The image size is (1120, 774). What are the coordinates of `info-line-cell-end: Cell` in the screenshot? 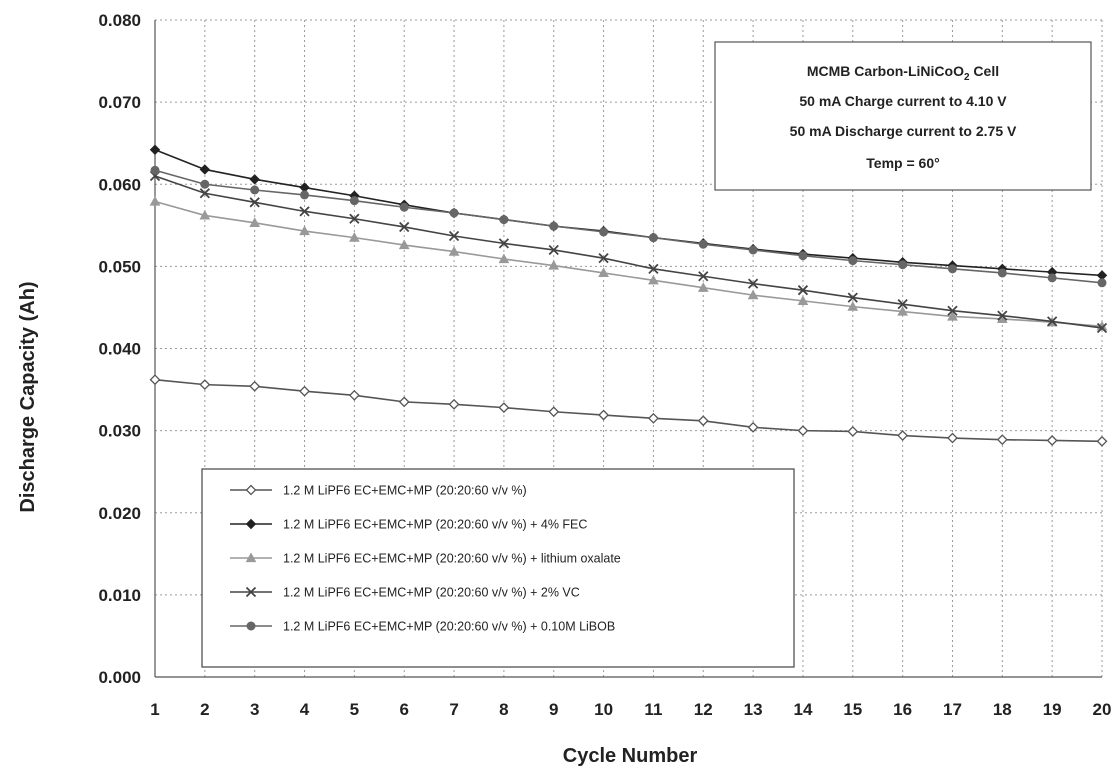 It's located at (985, 71).